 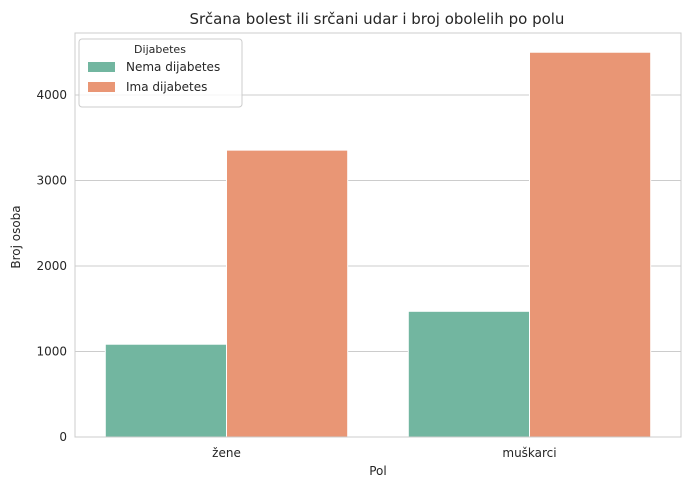 I want to click on legend-title: Dijabetes, so click(x=160, y=49).